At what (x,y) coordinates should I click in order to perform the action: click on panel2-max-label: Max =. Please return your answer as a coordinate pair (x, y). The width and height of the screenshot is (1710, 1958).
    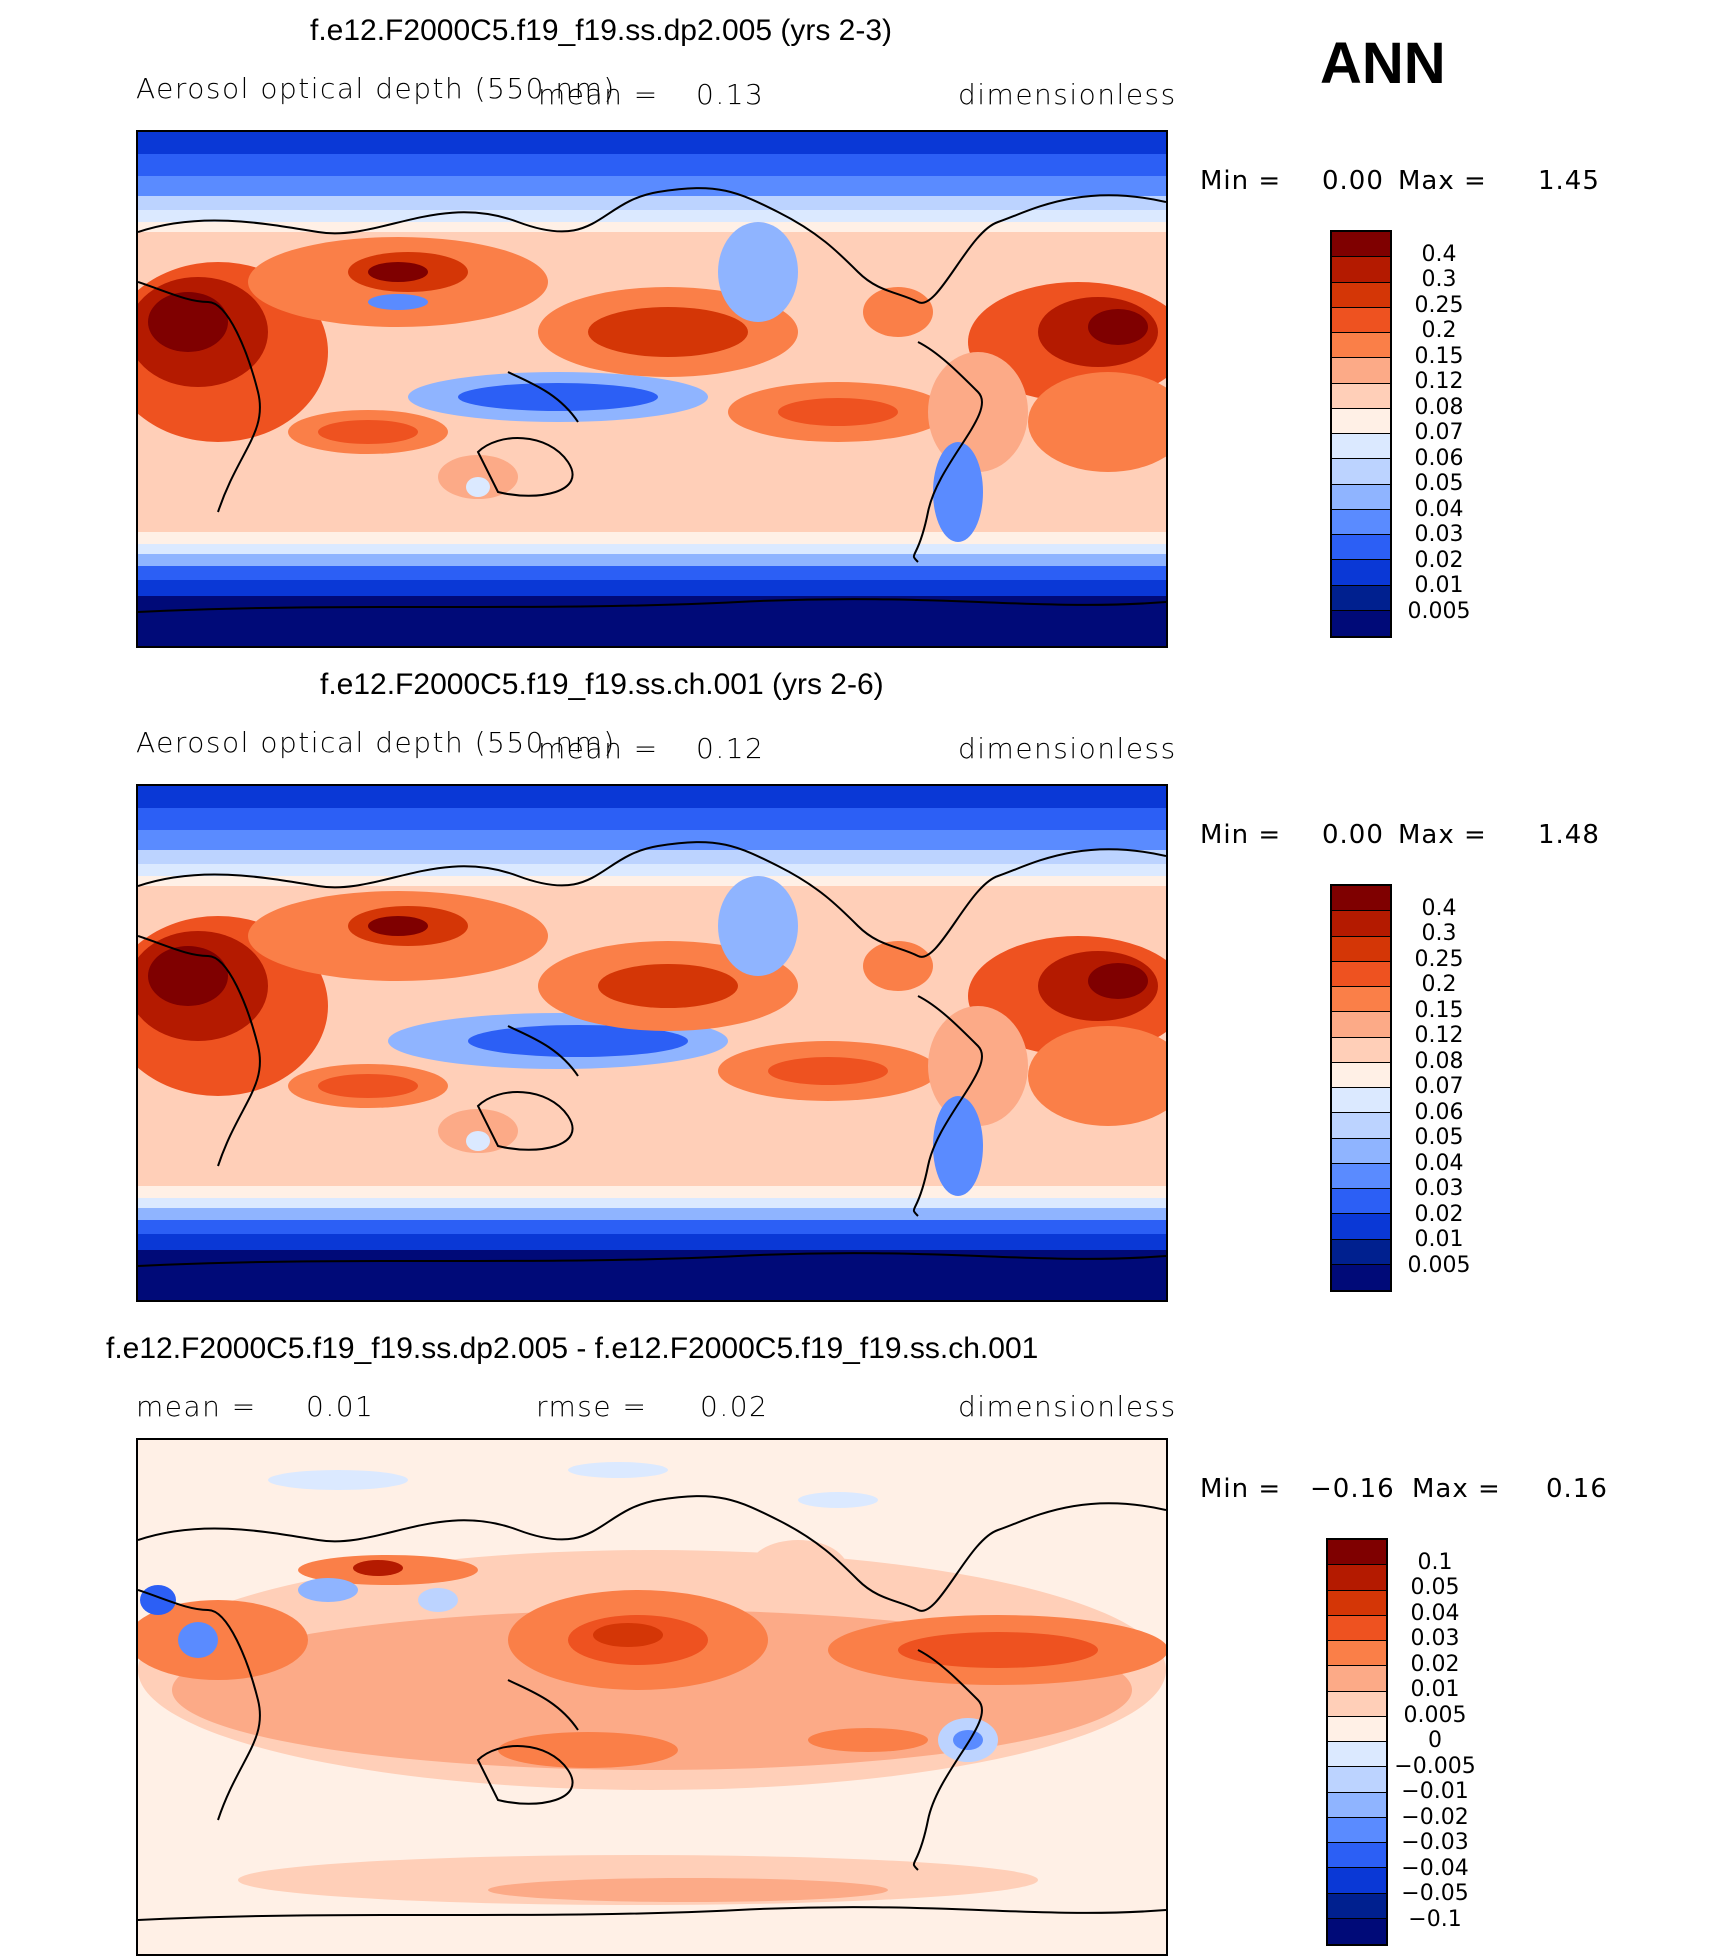
    Looking at the image, I should click on (1442, 835).